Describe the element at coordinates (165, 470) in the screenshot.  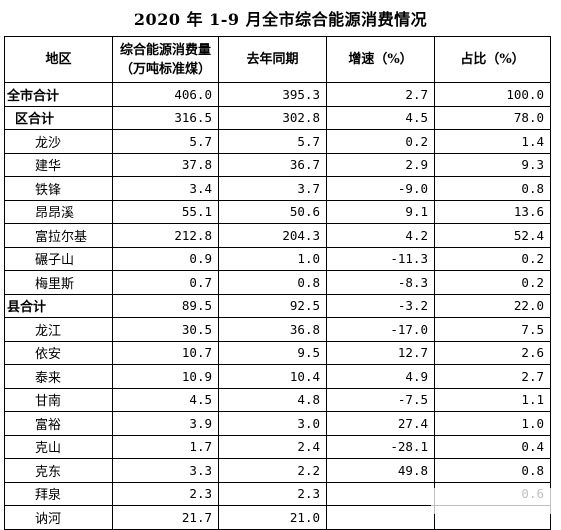
I see `consumption-cell: 3.3` at that location.